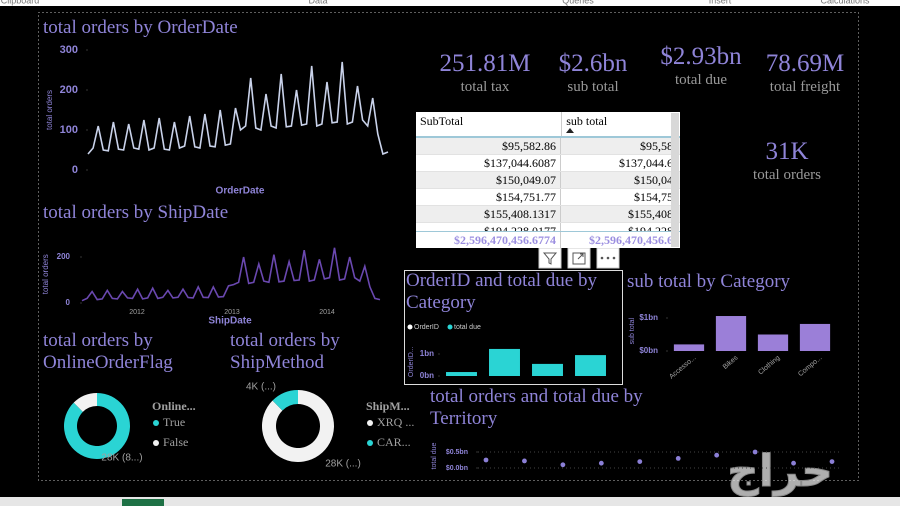  I want to click on y-axis-label: total due, so click(434, 455).